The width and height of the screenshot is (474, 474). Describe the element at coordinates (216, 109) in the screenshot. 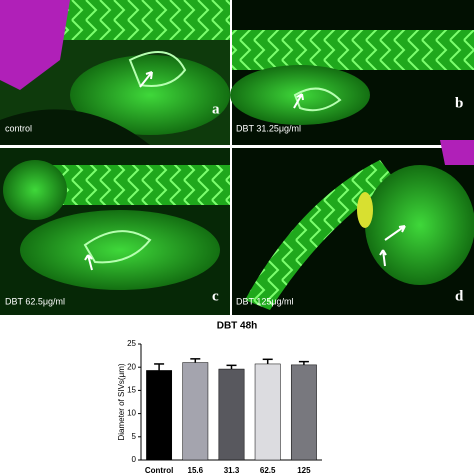

I see `panel-letter: a` at that location.